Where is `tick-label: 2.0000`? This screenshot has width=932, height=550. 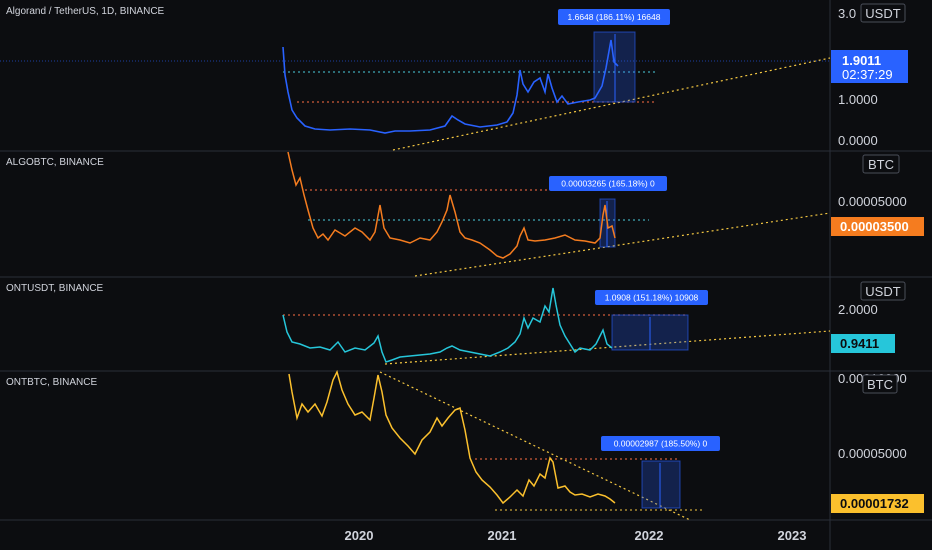 tick-label: 2.0000 is located at coordinates (858, 309).